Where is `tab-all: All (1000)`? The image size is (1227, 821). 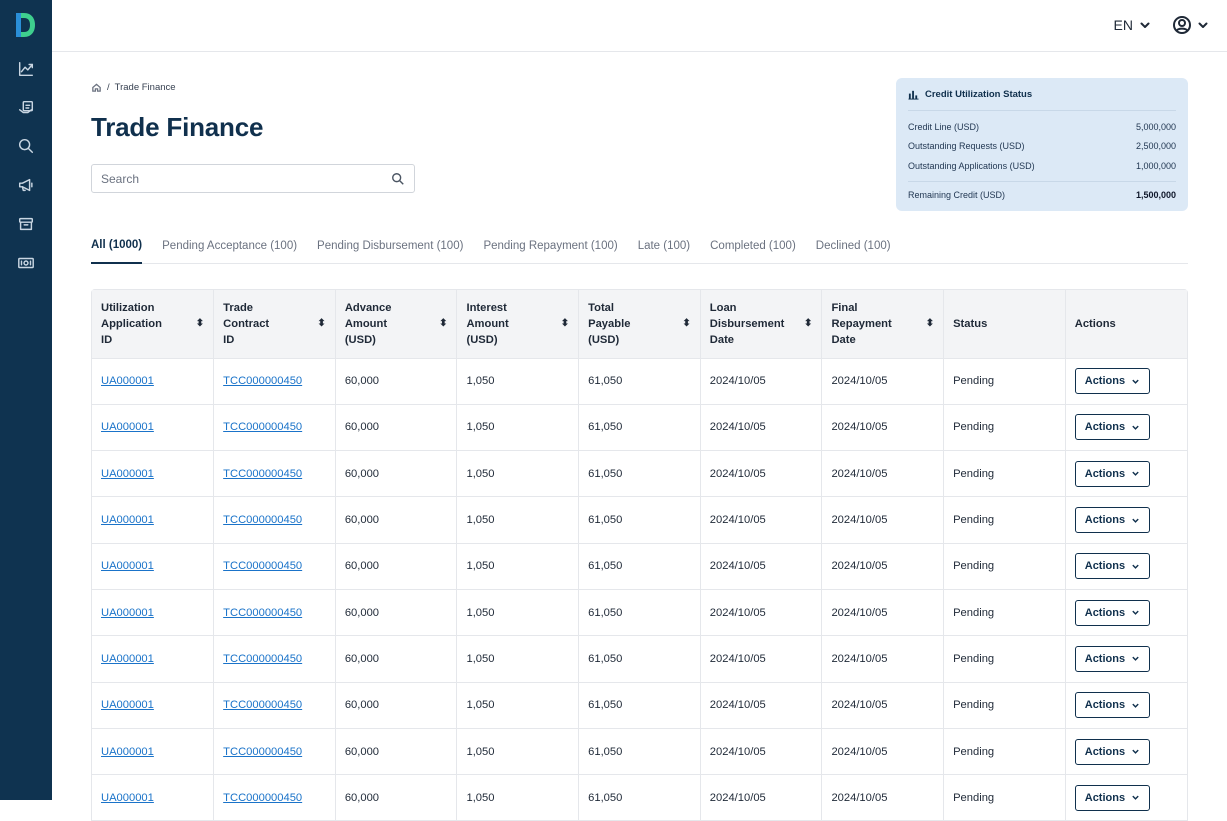 tab-all: All (1000) is located at coordinates (117, 246).